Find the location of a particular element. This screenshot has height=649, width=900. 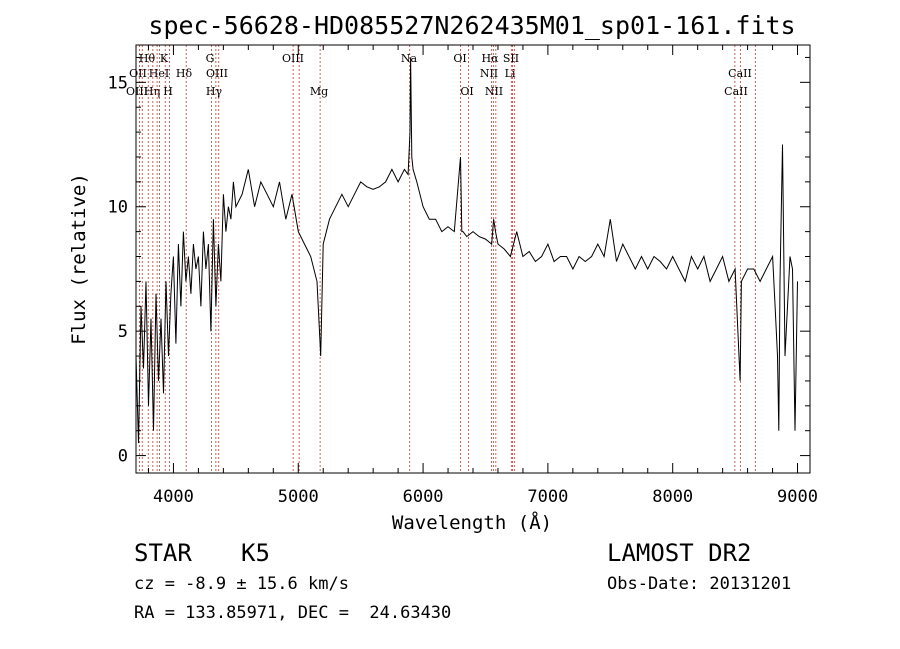

spectral-line-label: Na is located at coordinates (409, 58).